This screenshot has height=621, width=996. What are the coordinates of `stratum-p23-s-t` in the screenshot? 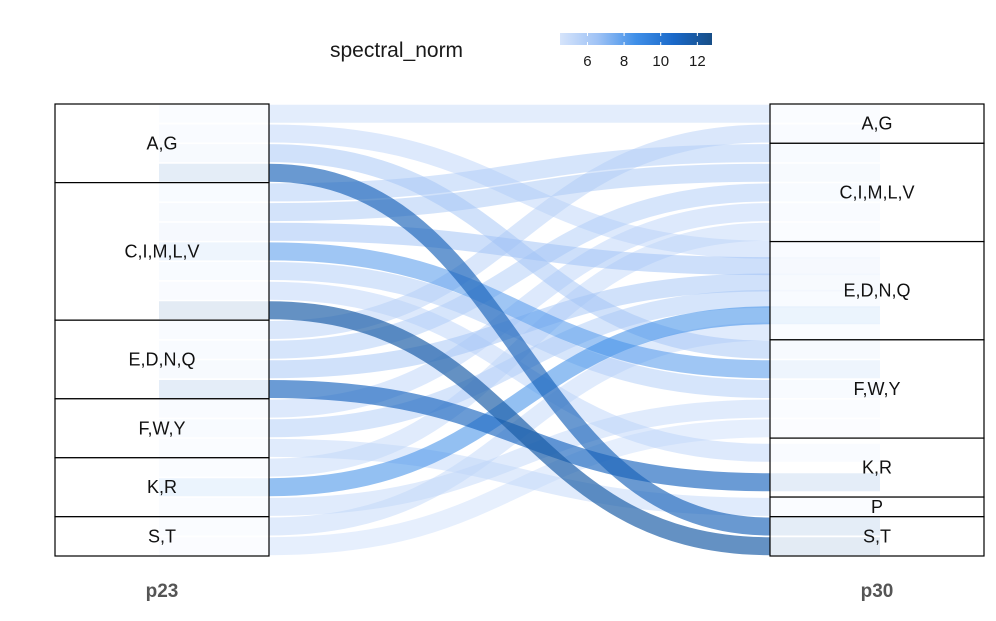 It's located at (162, 536).